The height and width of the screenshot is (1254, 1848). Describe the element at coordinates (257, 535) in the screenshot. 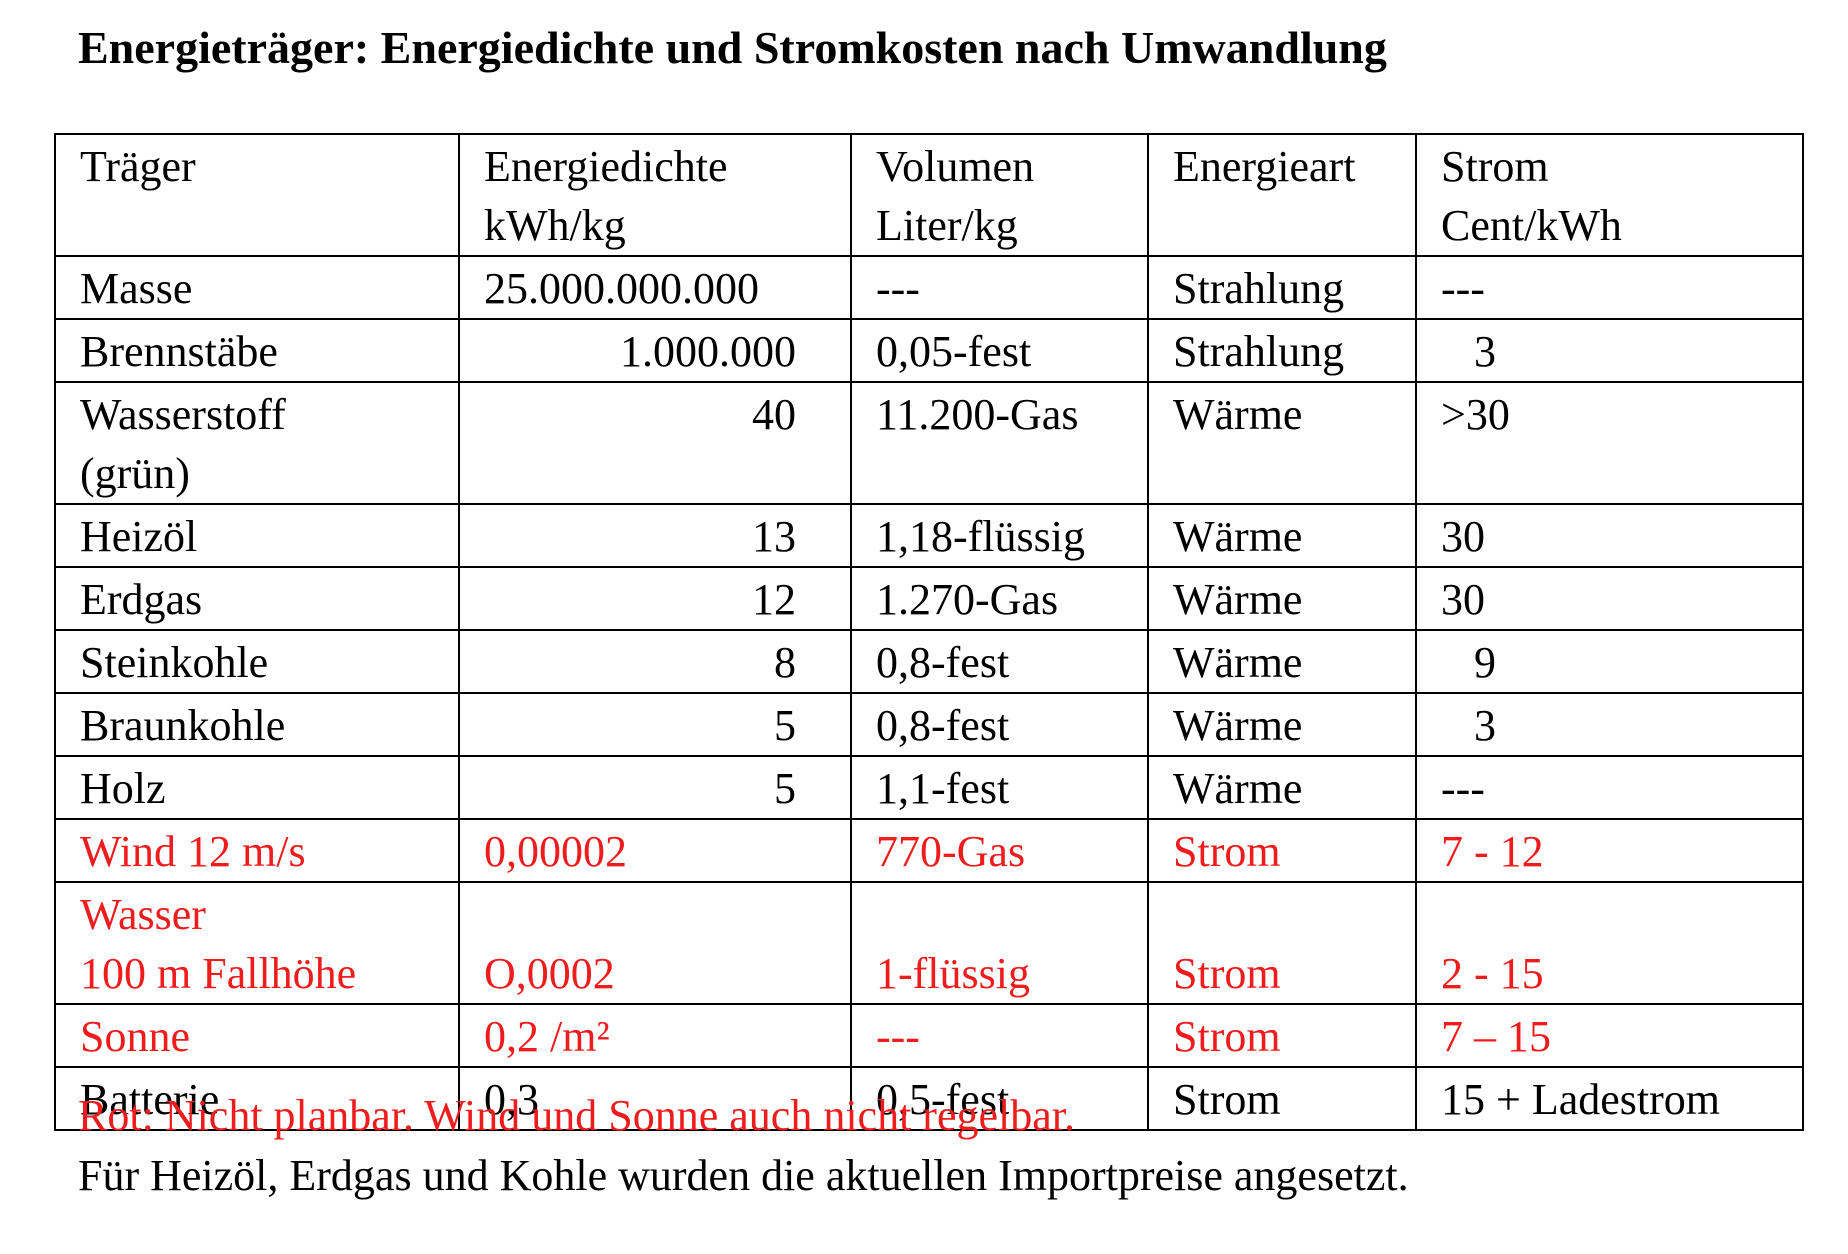

I see `cell-traeger: Heizöl` at that location.